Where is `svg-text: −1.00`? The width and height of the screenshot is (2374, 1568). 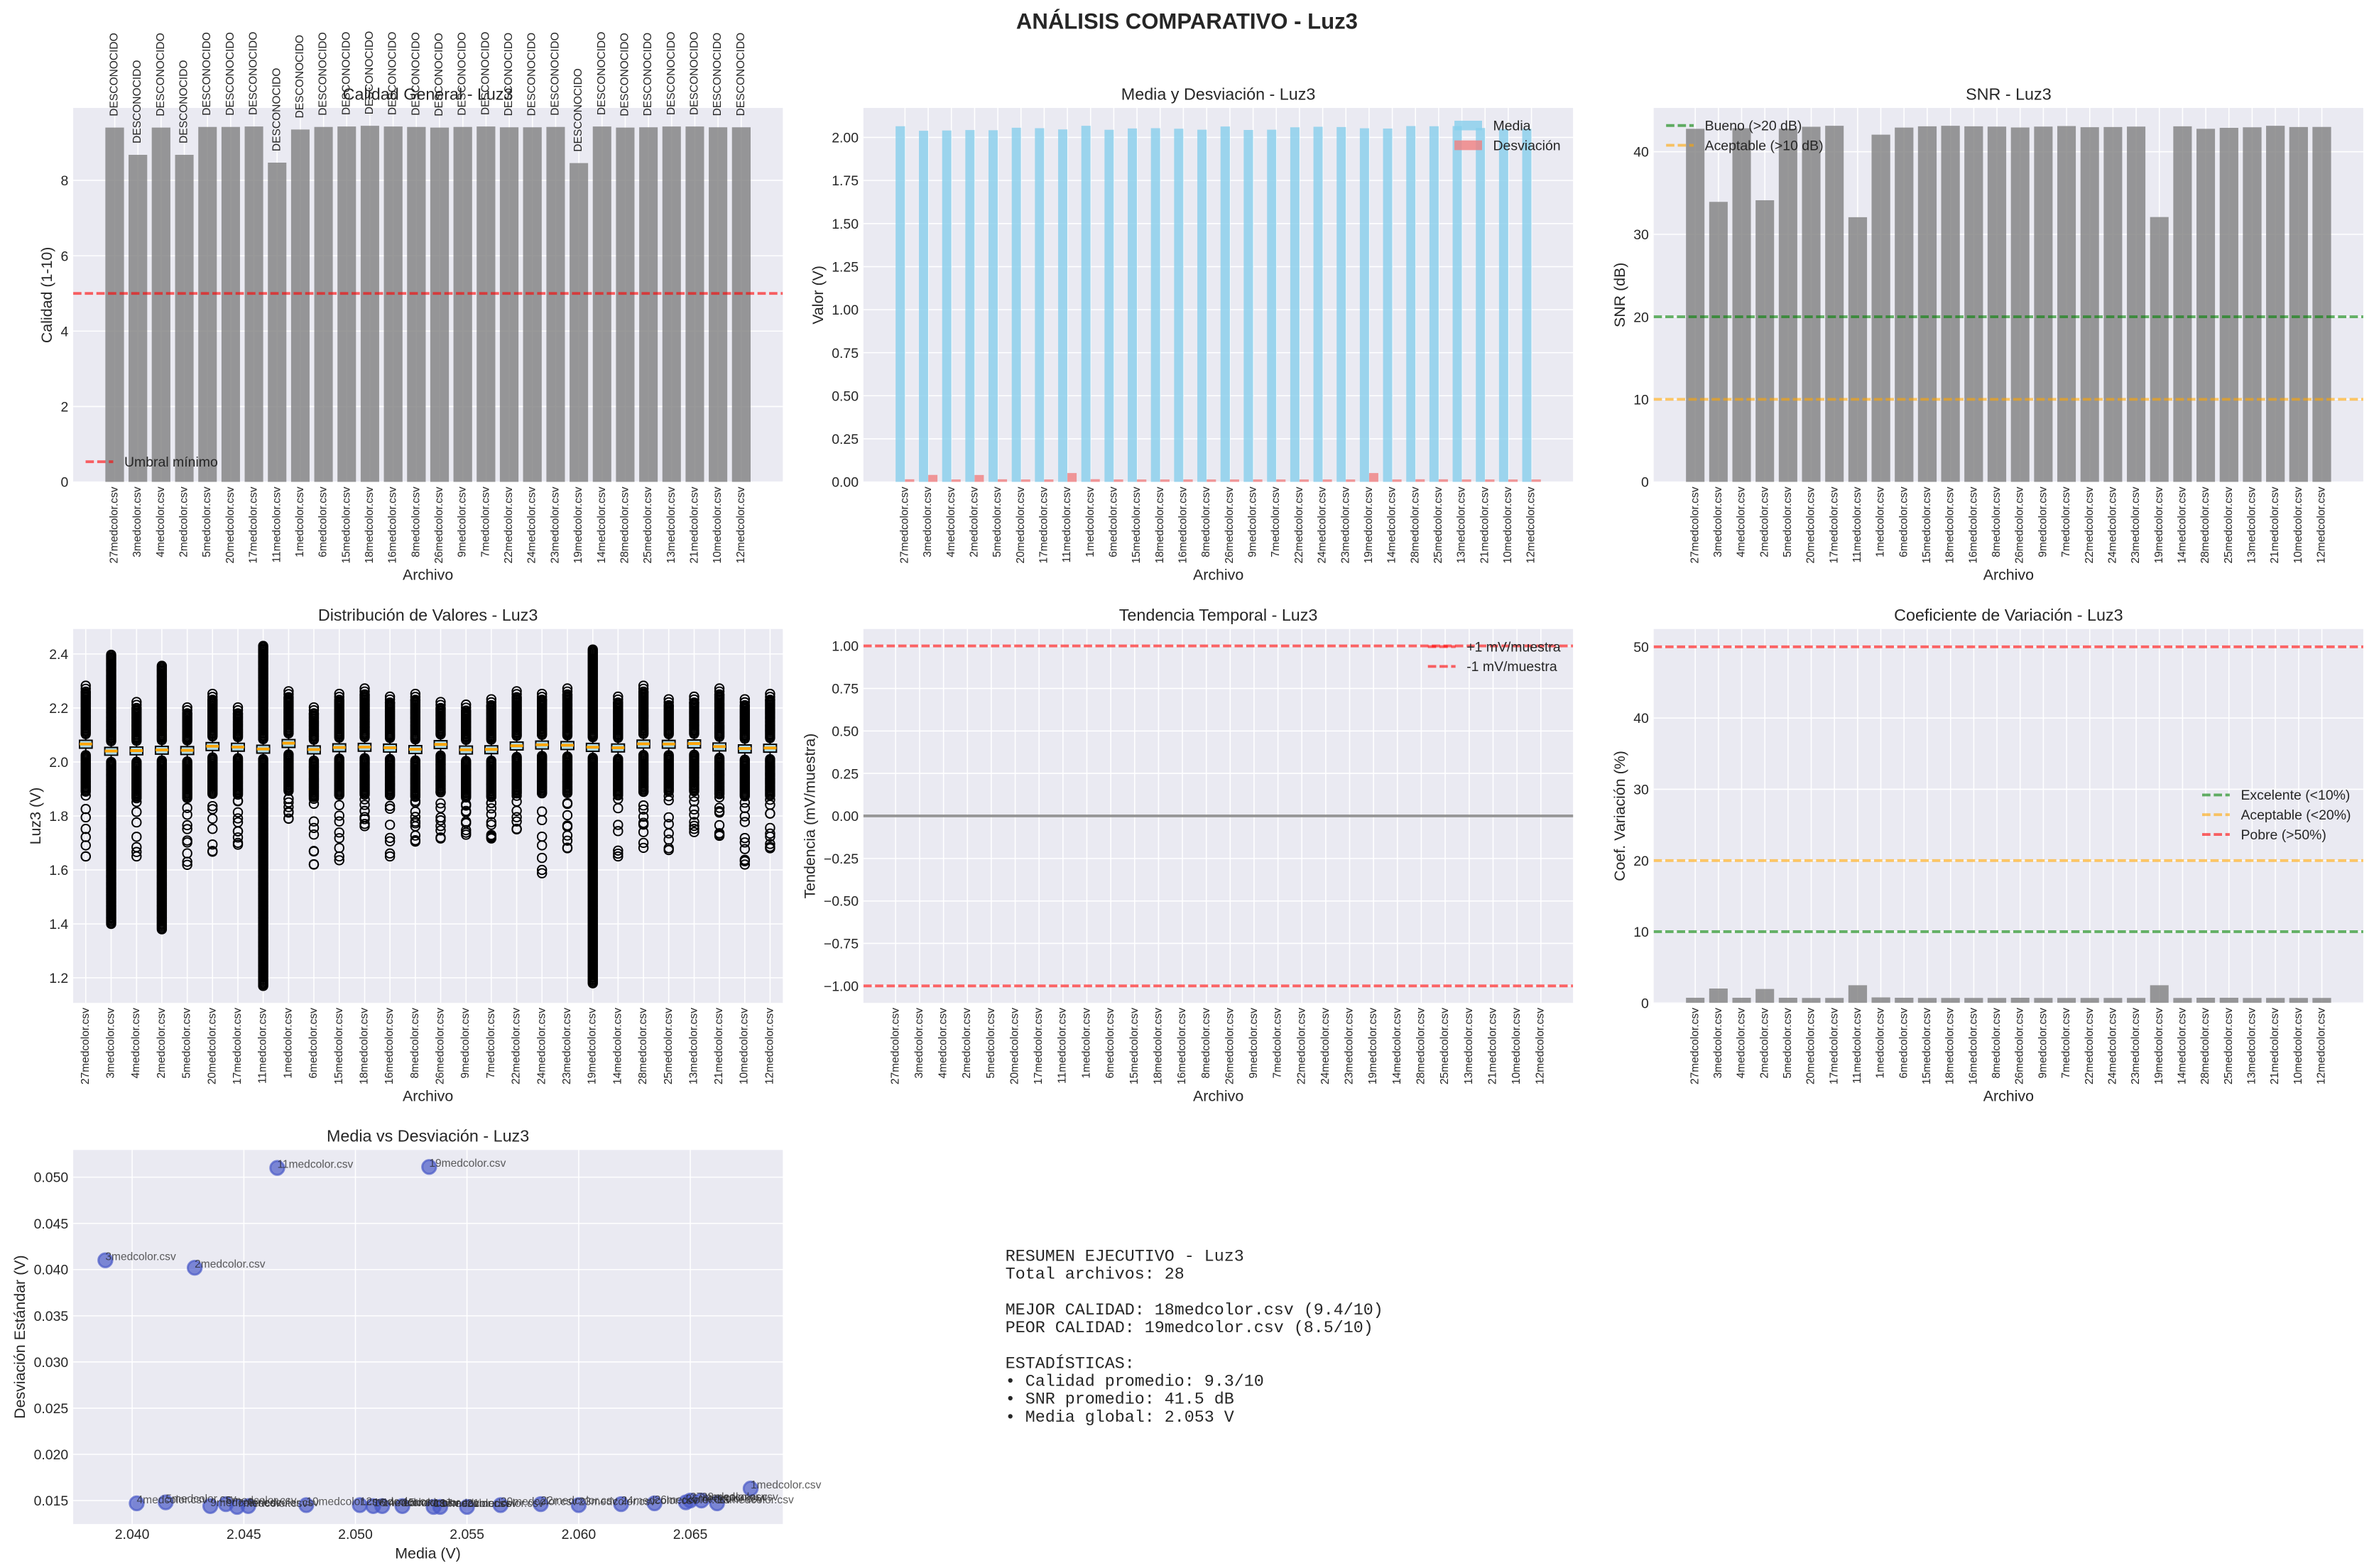 svg-text: −1.00 is located at coordinates (842, 987).